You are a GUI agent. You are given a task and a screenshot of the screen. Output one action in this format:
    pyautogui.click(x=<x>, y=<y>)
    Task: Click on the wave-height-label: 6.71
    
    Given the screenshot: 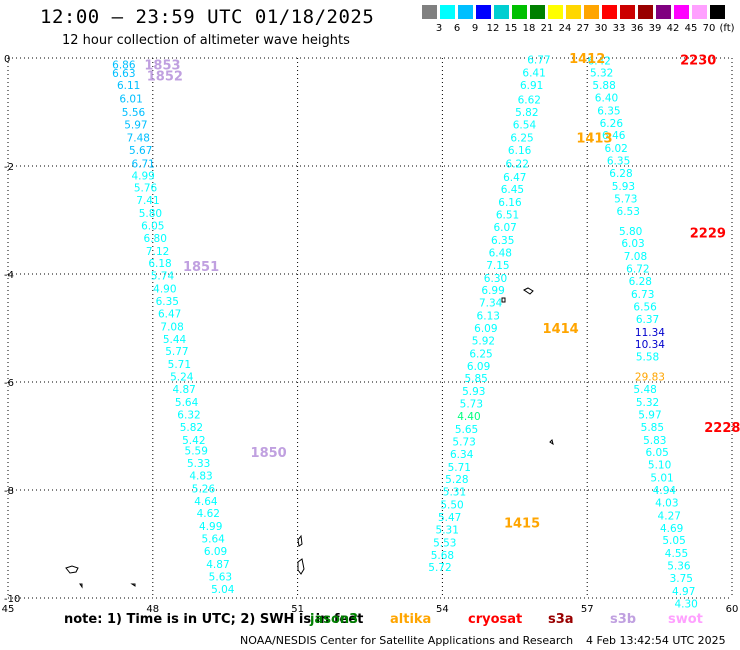 What is the action you would take?
    pyautogui.click(x=142, y=164)
    